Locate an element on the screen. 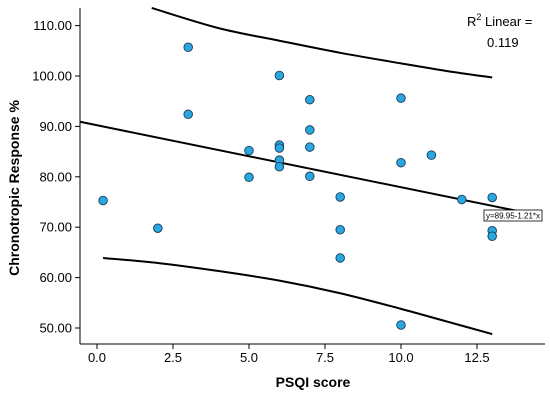 The width and height of the screenshot is (550, 402). r2-annotation: R2 Linear = 0.119 is located at coordinates (499, 31).